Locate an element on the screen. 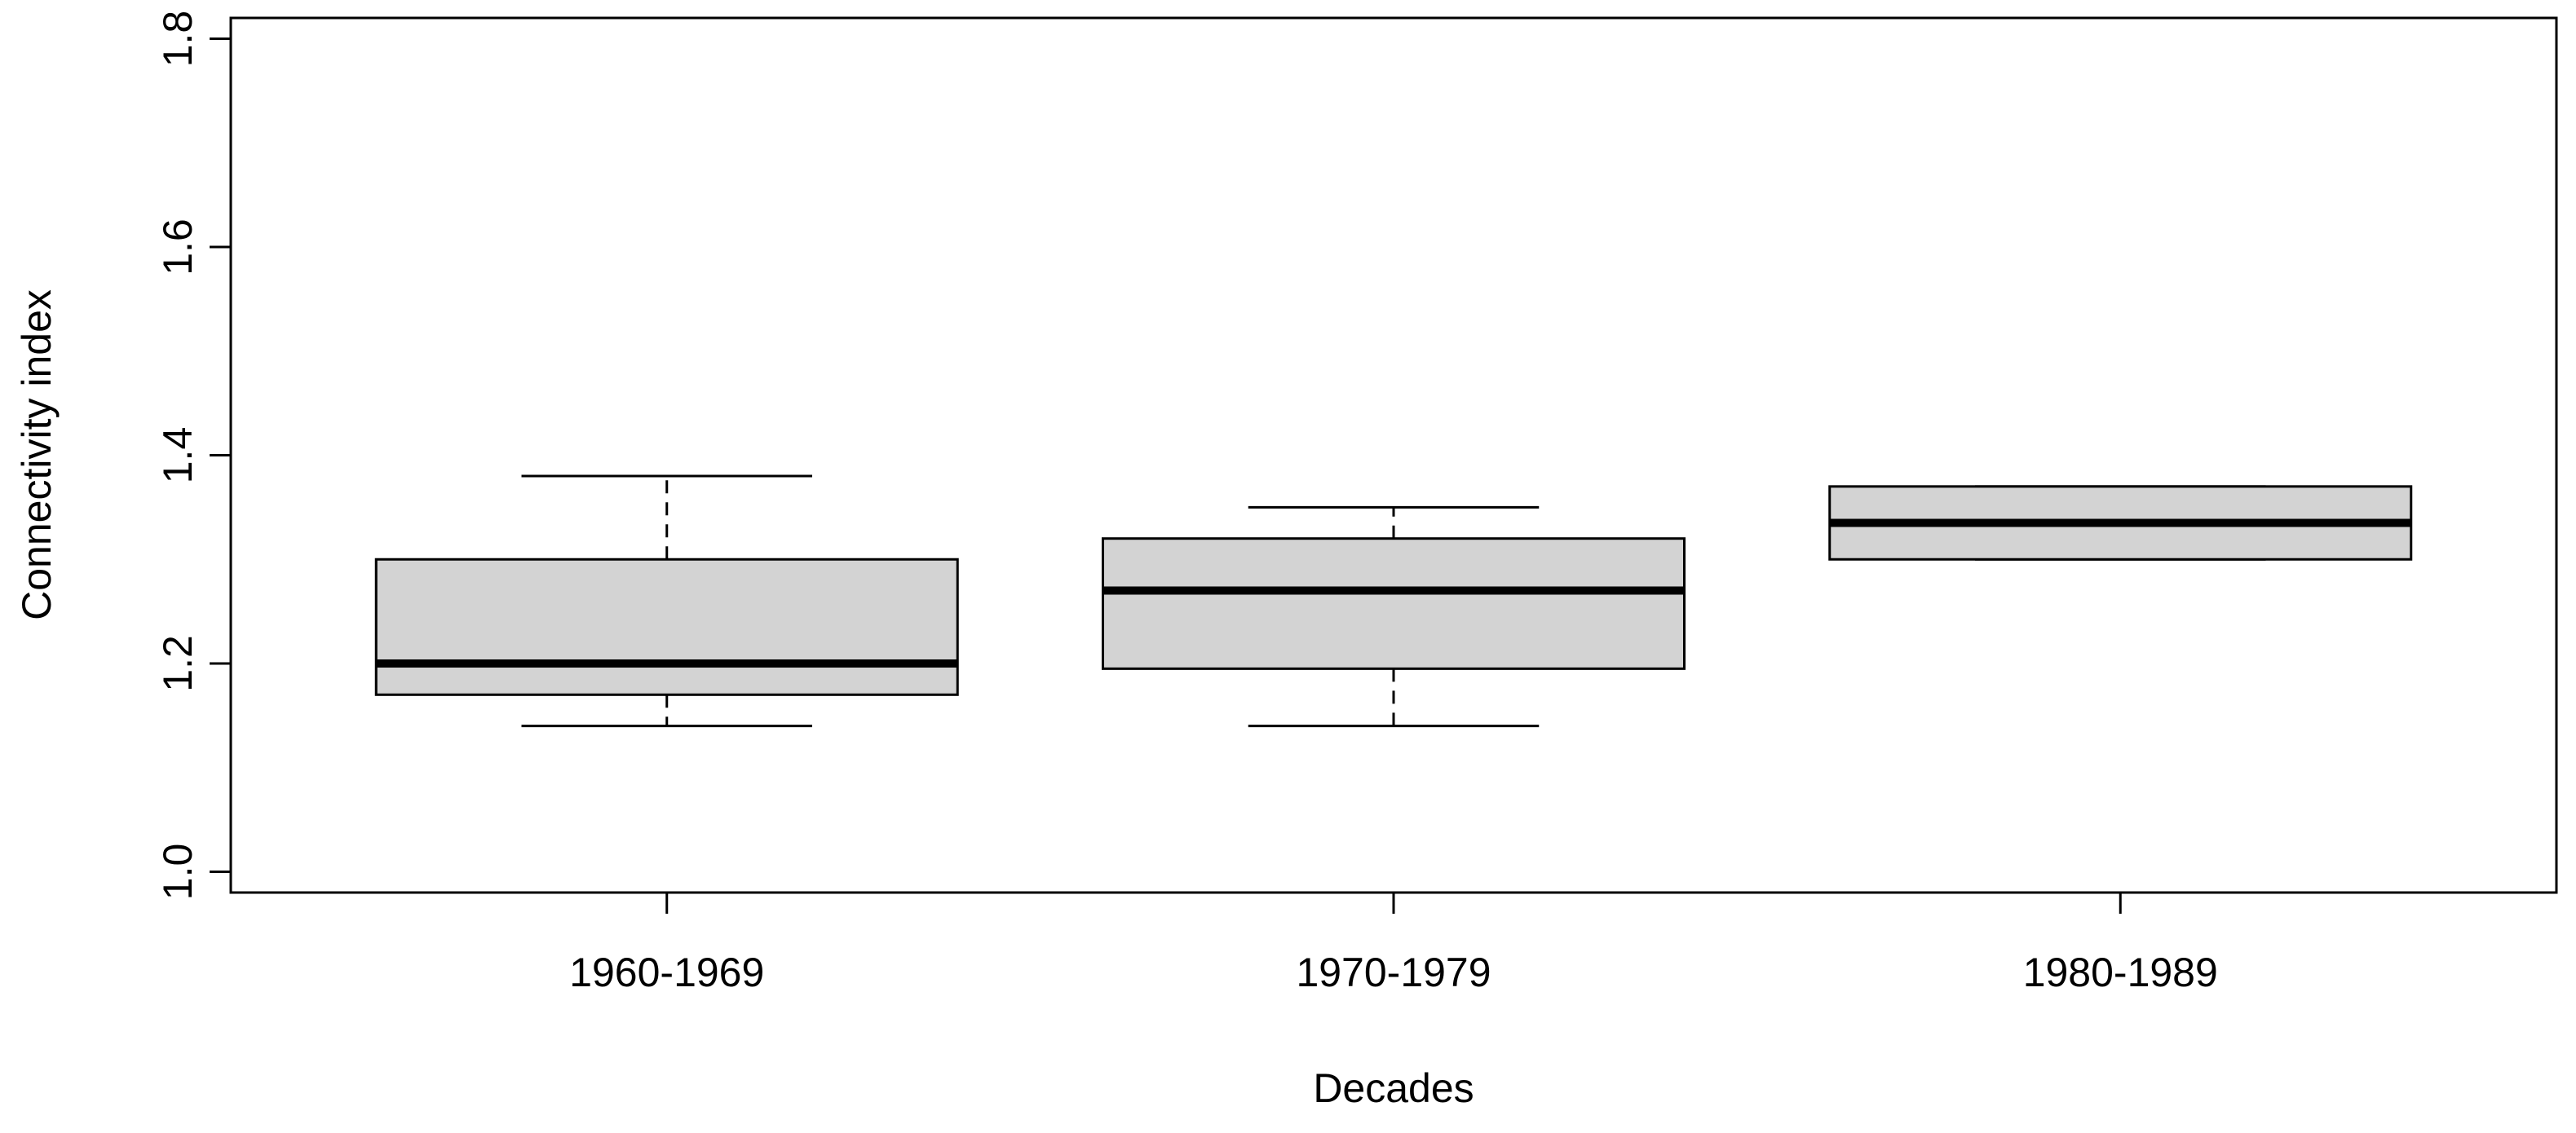  x-axis: 1960-1969 1970-1979 1980-1989 is located at coordinates (1393, 943).